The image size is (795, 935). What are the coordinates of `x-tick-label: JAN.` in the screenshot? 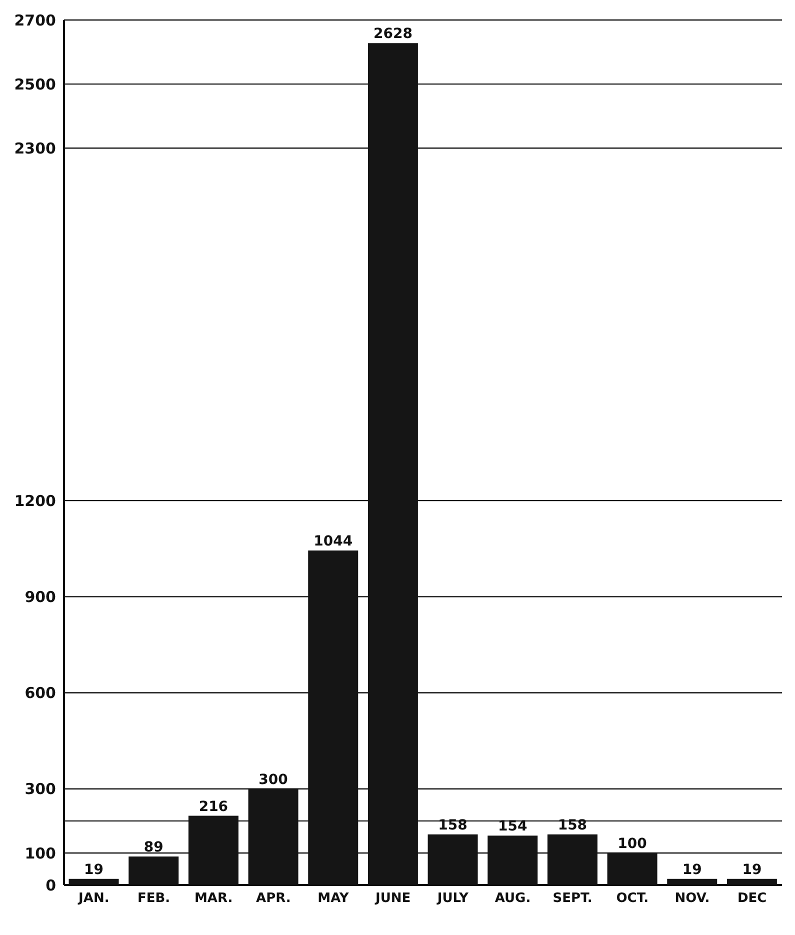 It's located at (94, 898).